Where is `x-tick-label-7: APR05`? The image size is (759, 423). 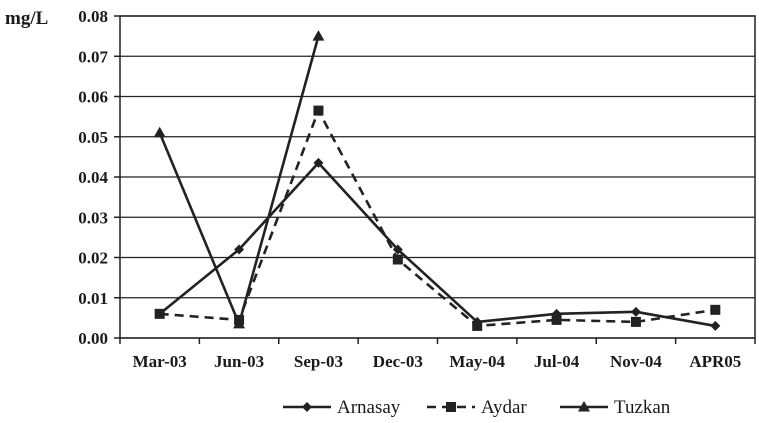
x-tick-label-7: APR05 is located at coordinates (715, 361).